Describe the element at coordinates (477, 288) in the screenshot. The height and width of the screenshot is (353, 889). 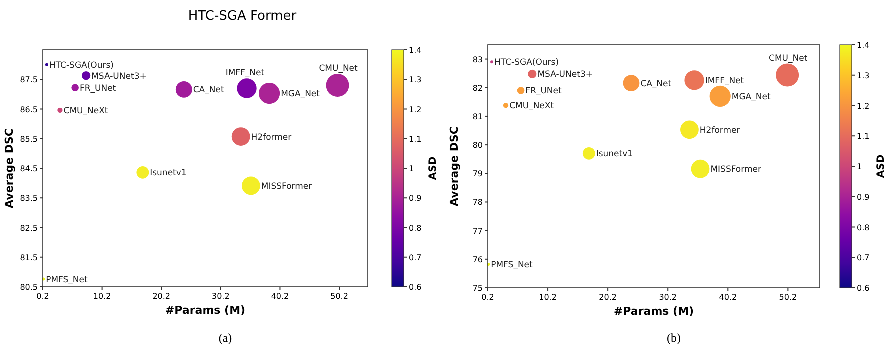
I see `y-tick-label: 75` at that location.